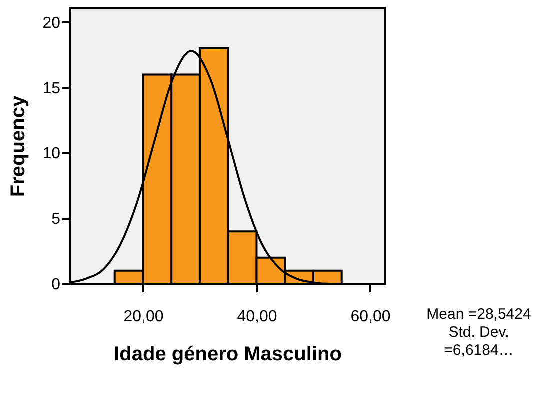 The width and height of the screenshot is (540, 410). What do you see at coordinates (257, 317) in the screenshot?
I see `x-tick-label: 40,00` at bounding box center [257, 317].